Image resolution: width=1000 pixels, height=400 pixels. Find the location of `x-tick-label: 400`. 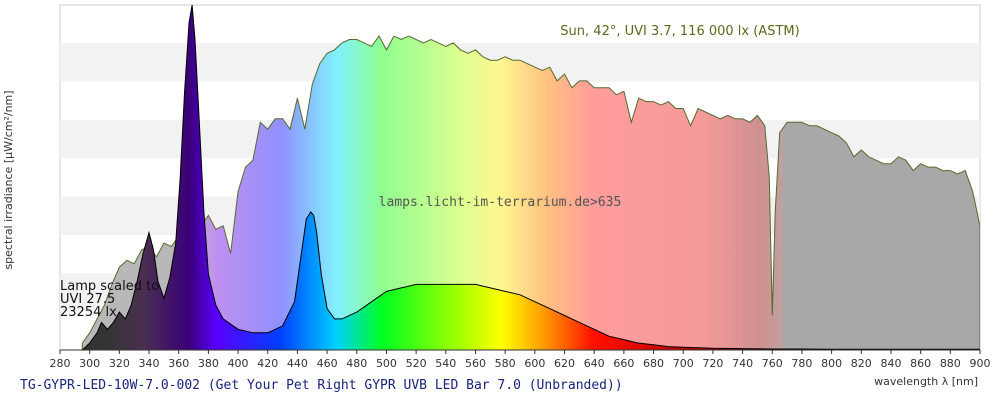

x-tick-label: 400 is located at coordinates (238, 363).